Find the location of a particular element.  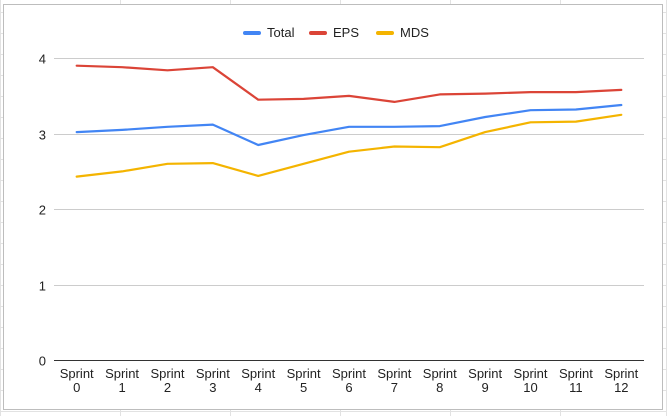

x-tick-label: Sprint 0 is located at coordinates (77, 380).